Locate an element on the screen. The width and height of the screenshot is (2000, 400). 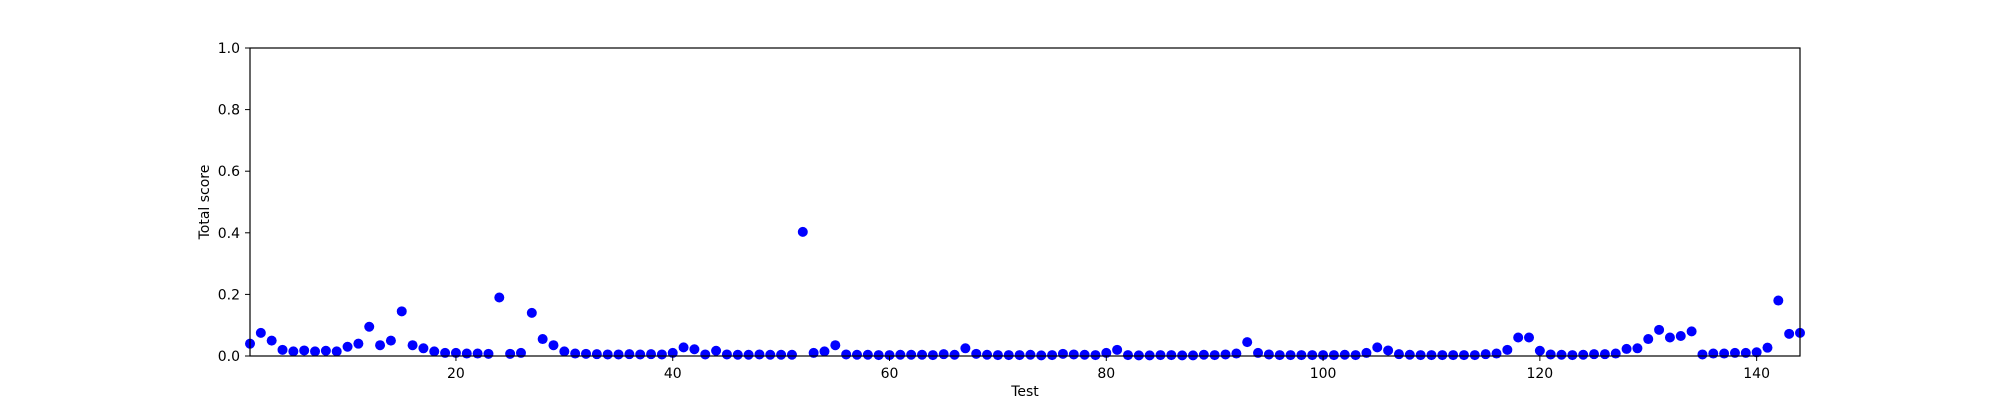
x-tick-label: 40 is located at coordinates (673, 374).